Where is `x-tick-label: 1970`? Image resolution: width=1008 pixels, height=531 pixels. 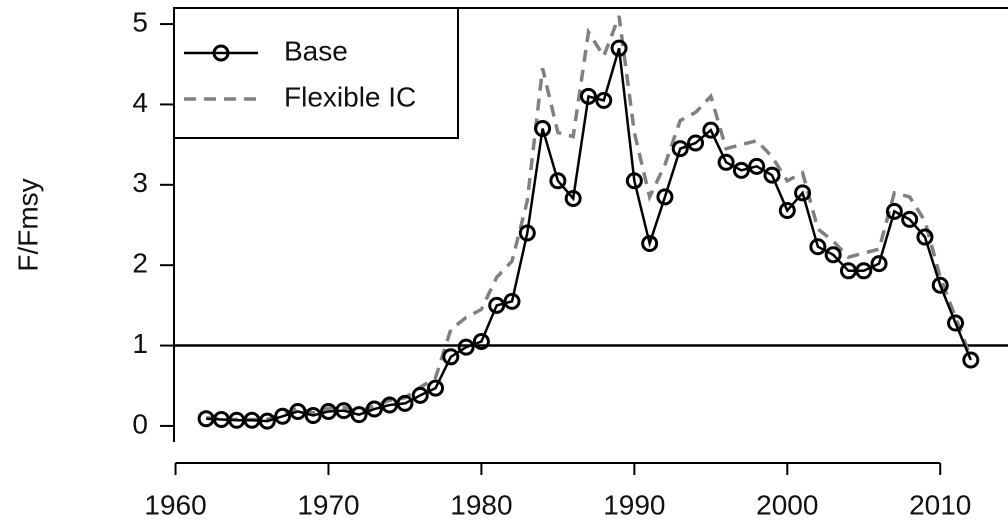
x-tick-label: 1970 is located at coordinates (328, 504).